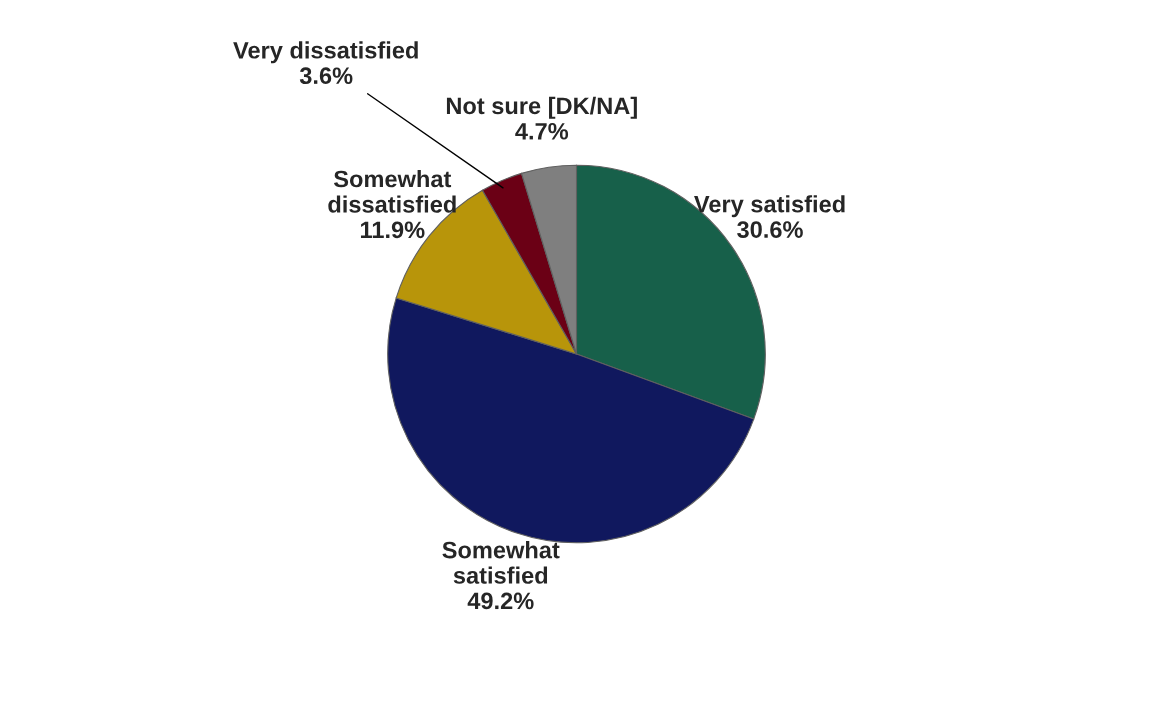 This screenshot has height=708, width=1153. I want to click on data-label: 11.9%, so click(392, 230).